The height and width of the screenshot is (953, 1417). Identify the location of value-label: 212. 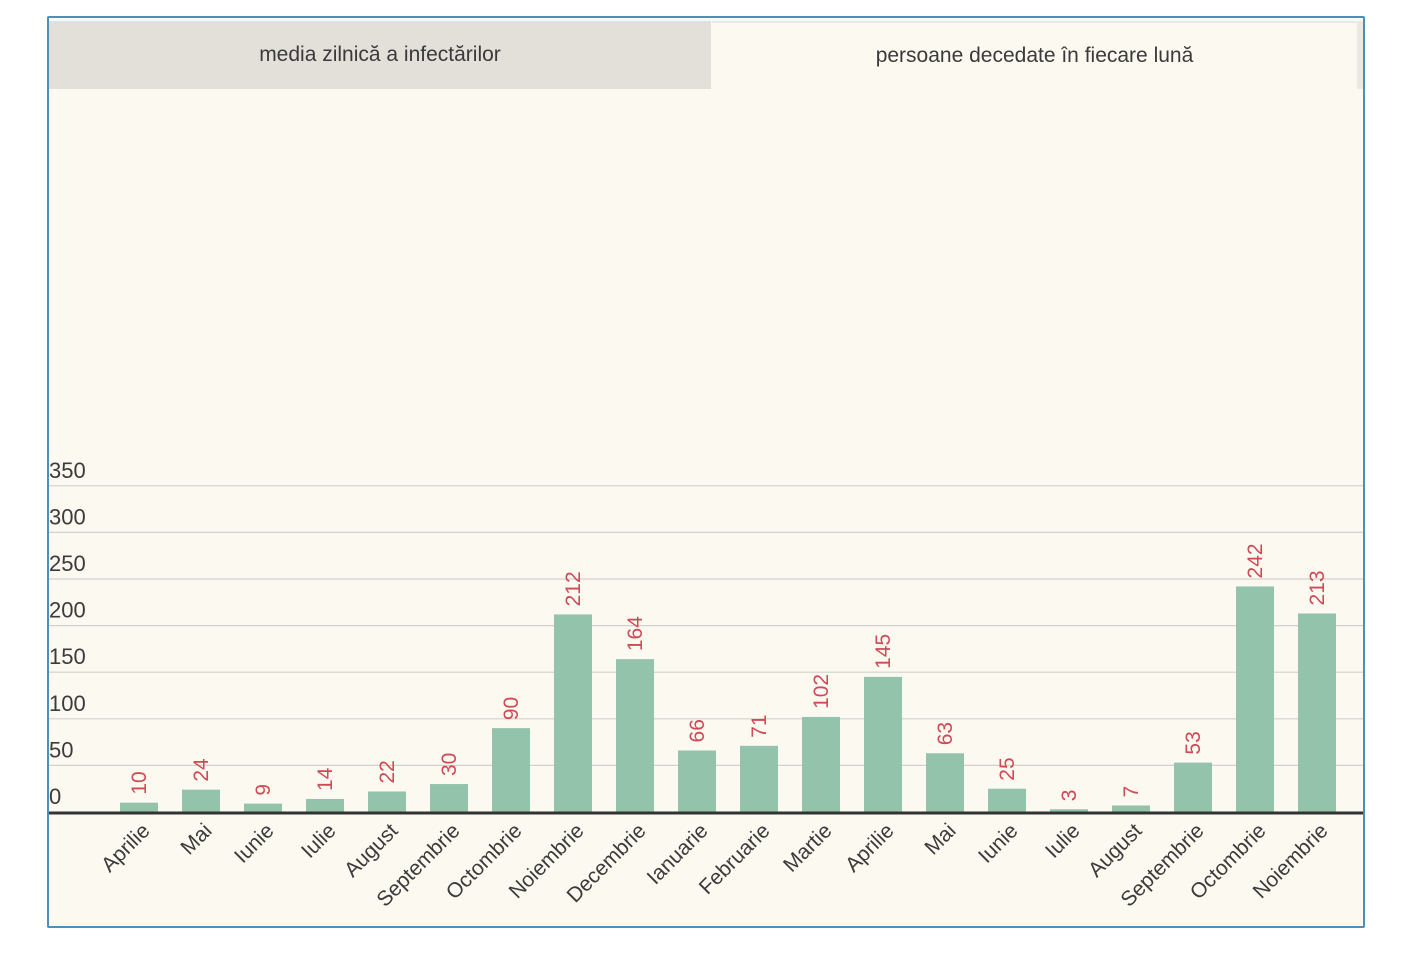
(573, 588).